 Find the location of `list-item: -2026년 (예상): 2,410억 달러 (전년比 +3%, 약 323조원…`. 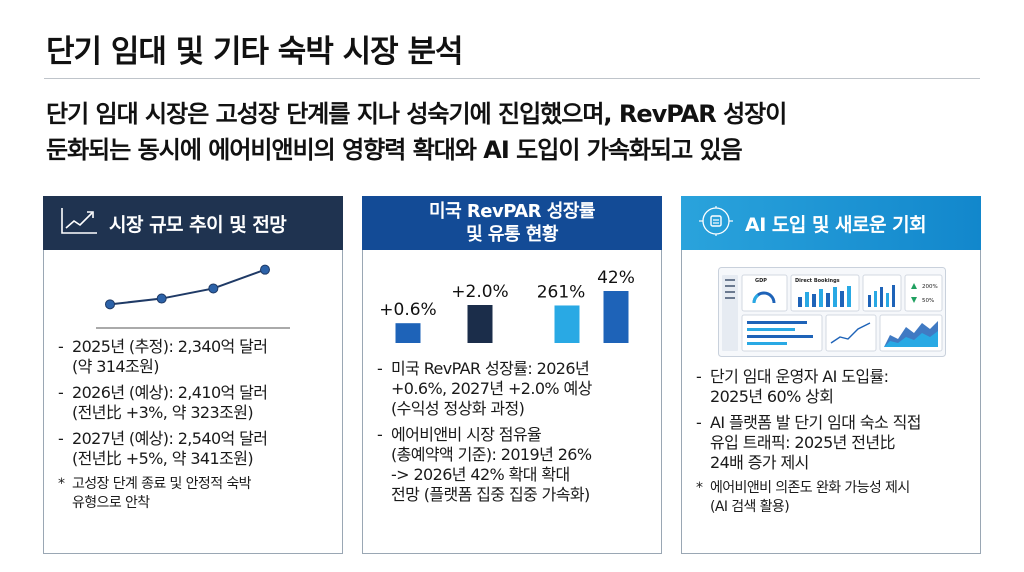

list-item: -2026년 (예상): 2,410억 달러 (전년比 +3%, 약 323조원… is located at coordinates (163, 402).